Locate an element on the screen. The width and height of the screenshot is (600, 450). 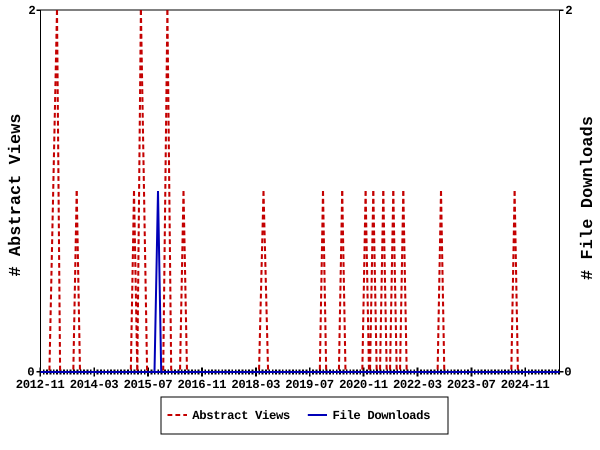
svg-text: 2023-07 is located at coordinates (471, 385).